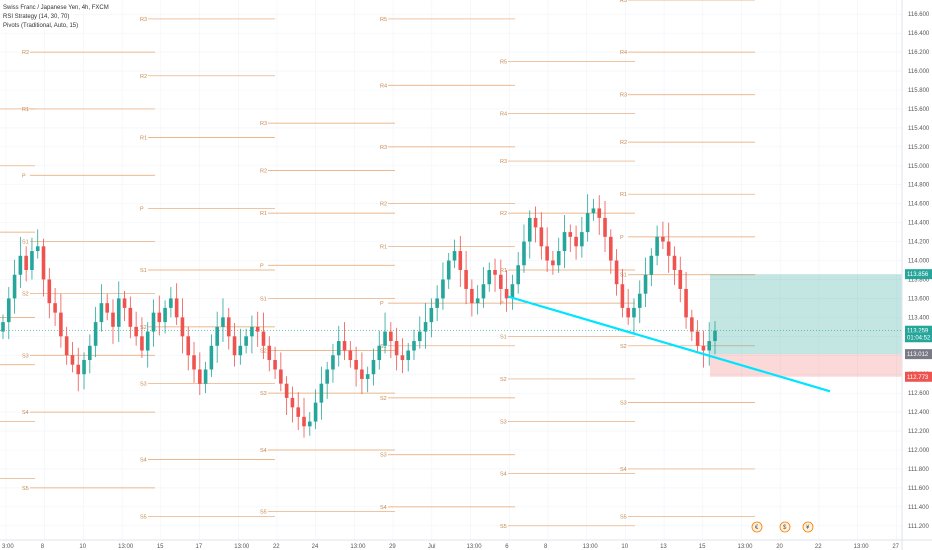 This screenshot has height=550, width=932. I want to click on legend-indicator-rsi: RSI Strategy (14, 30, 70), so click(36, 17).